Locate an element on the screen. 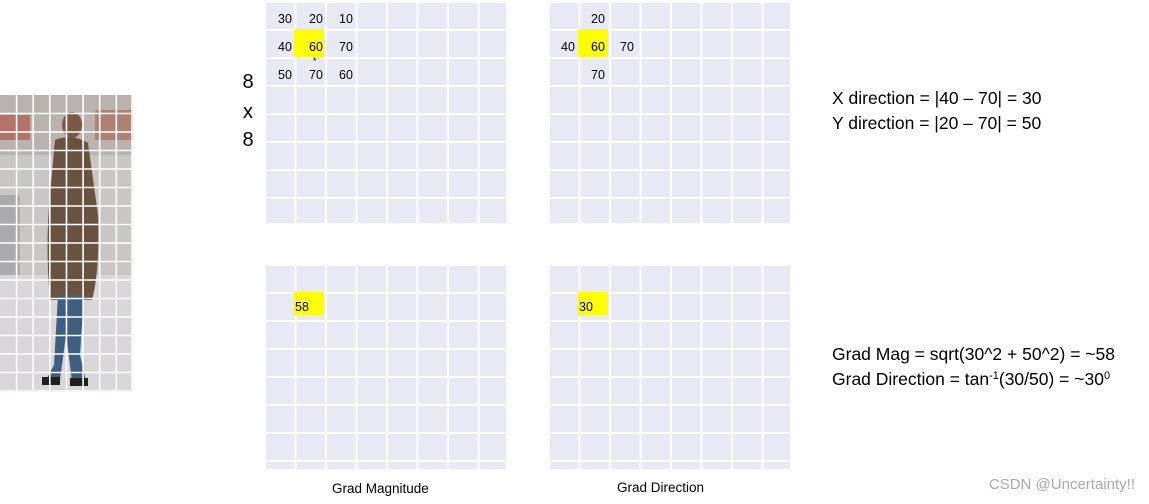 This screenshot has height=504, width=1149. grad-dir-mid: (30/50) = ~30 is located at coordinates (1051, 379).